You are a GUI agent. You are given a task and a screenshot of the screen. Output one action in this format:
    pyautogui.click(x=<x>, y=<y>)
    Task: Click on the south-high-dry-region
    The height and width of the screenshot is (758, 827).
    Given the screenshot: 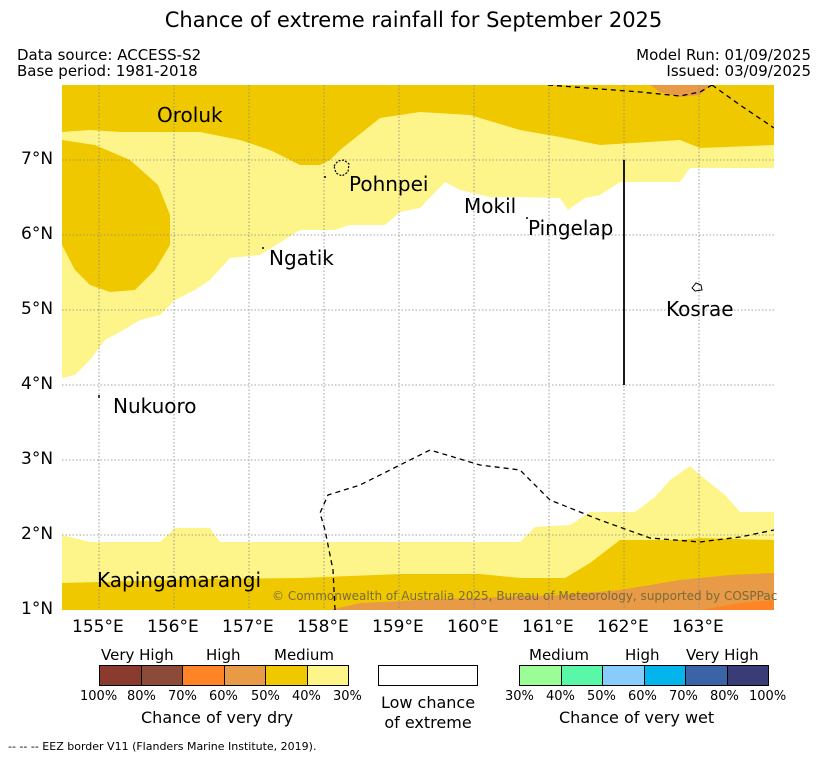 What is the action you would take?
    pyautogui.click(x=552, y=591)
    